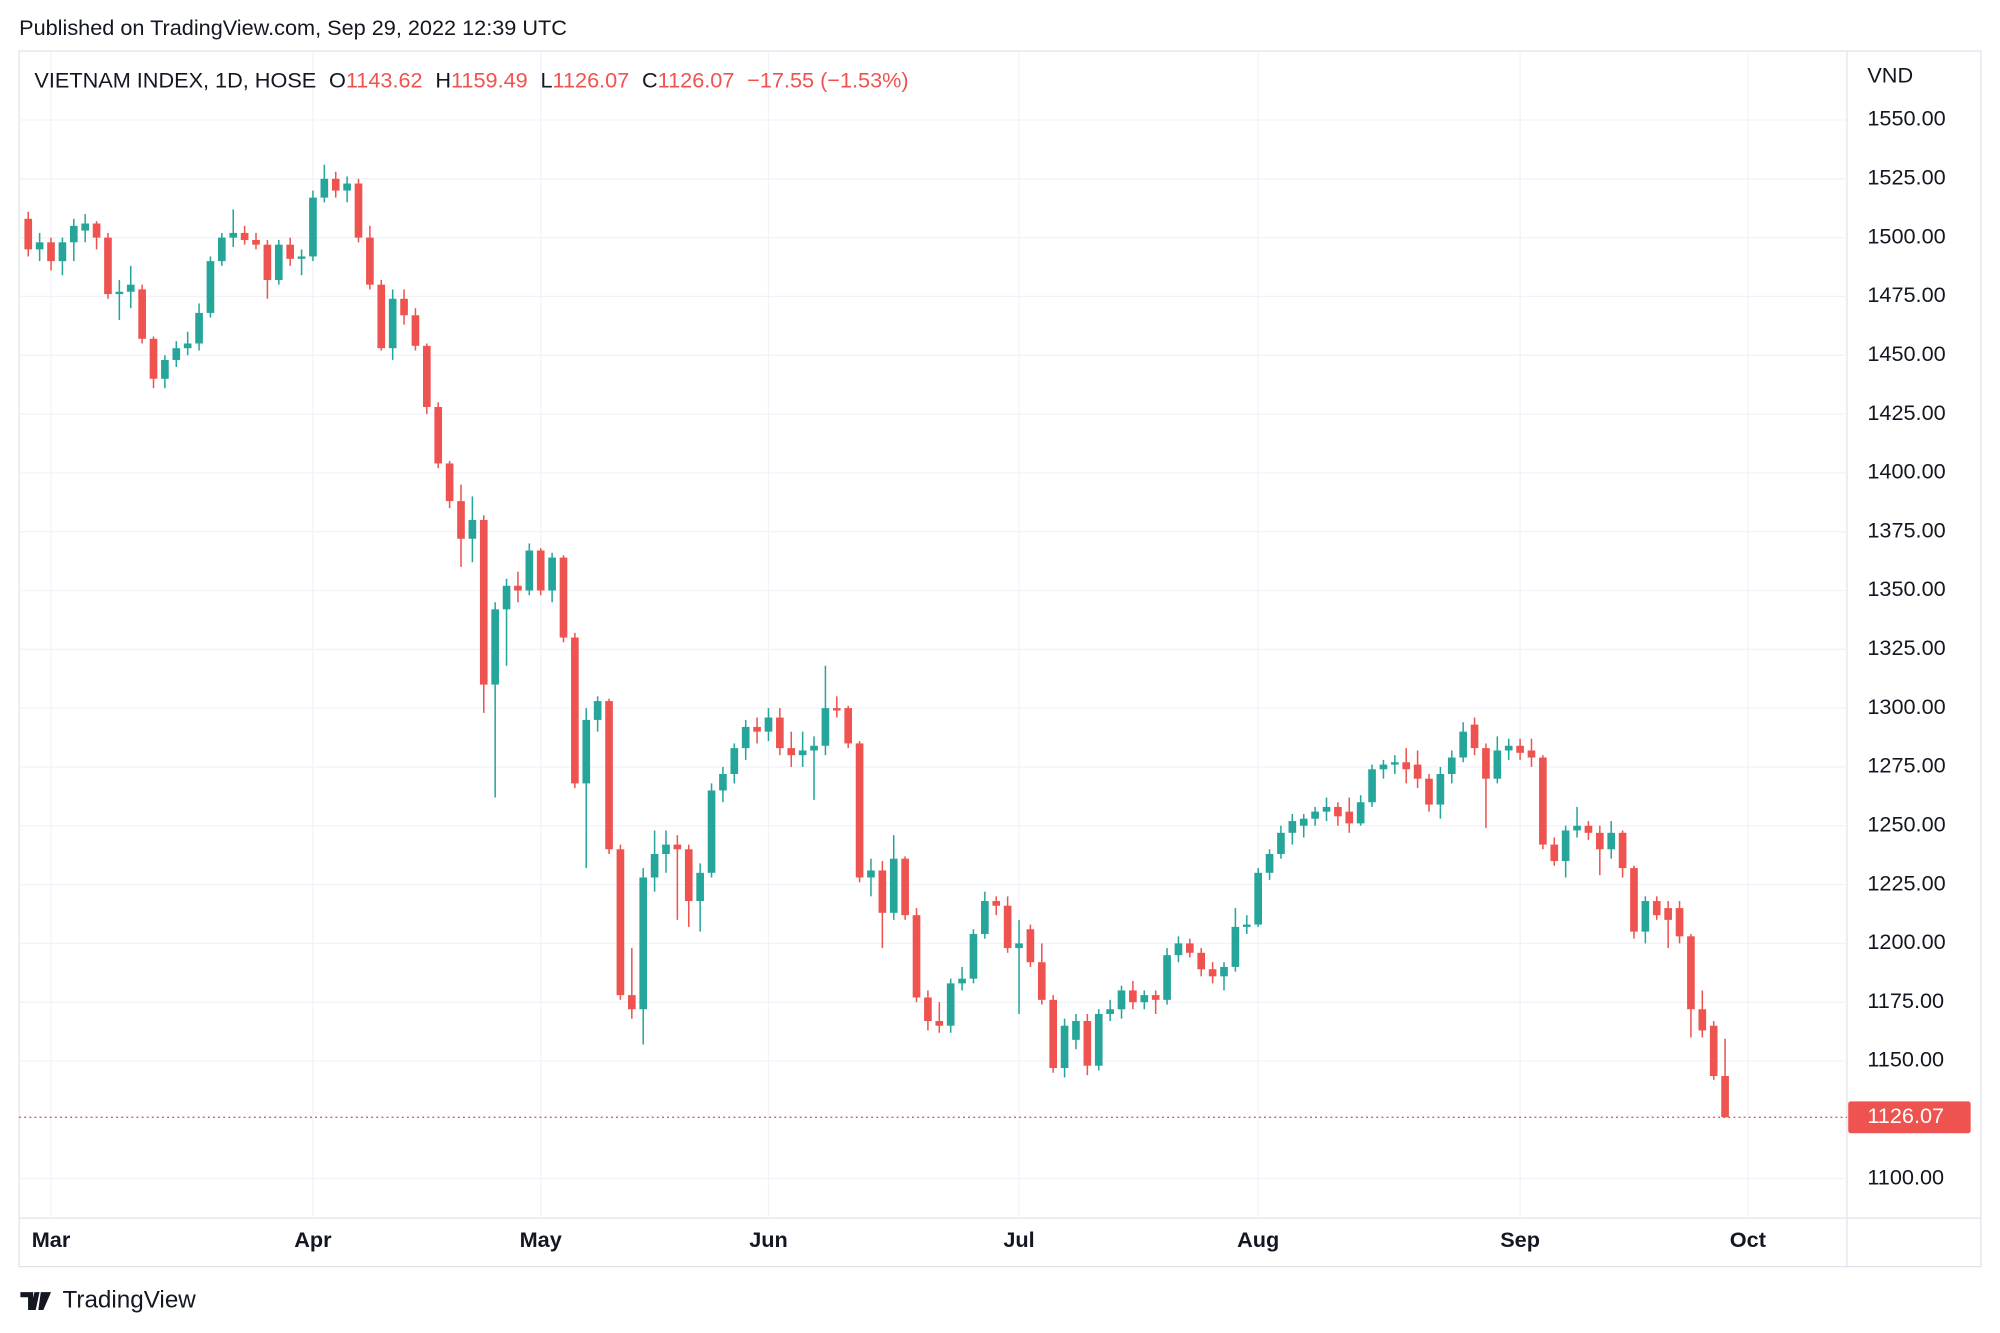 This screenshot has height=1333, width=2000. I want to click on legend-value: 1126.07, so click(696, 79).